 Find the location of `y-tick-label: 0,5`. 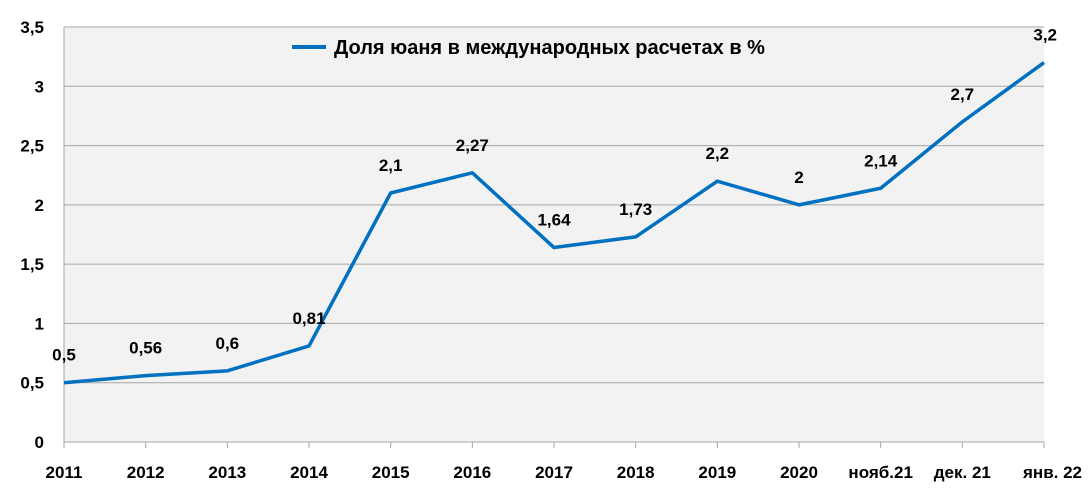

y-tick-label: 0,5 is located at coordinates (32, 383).